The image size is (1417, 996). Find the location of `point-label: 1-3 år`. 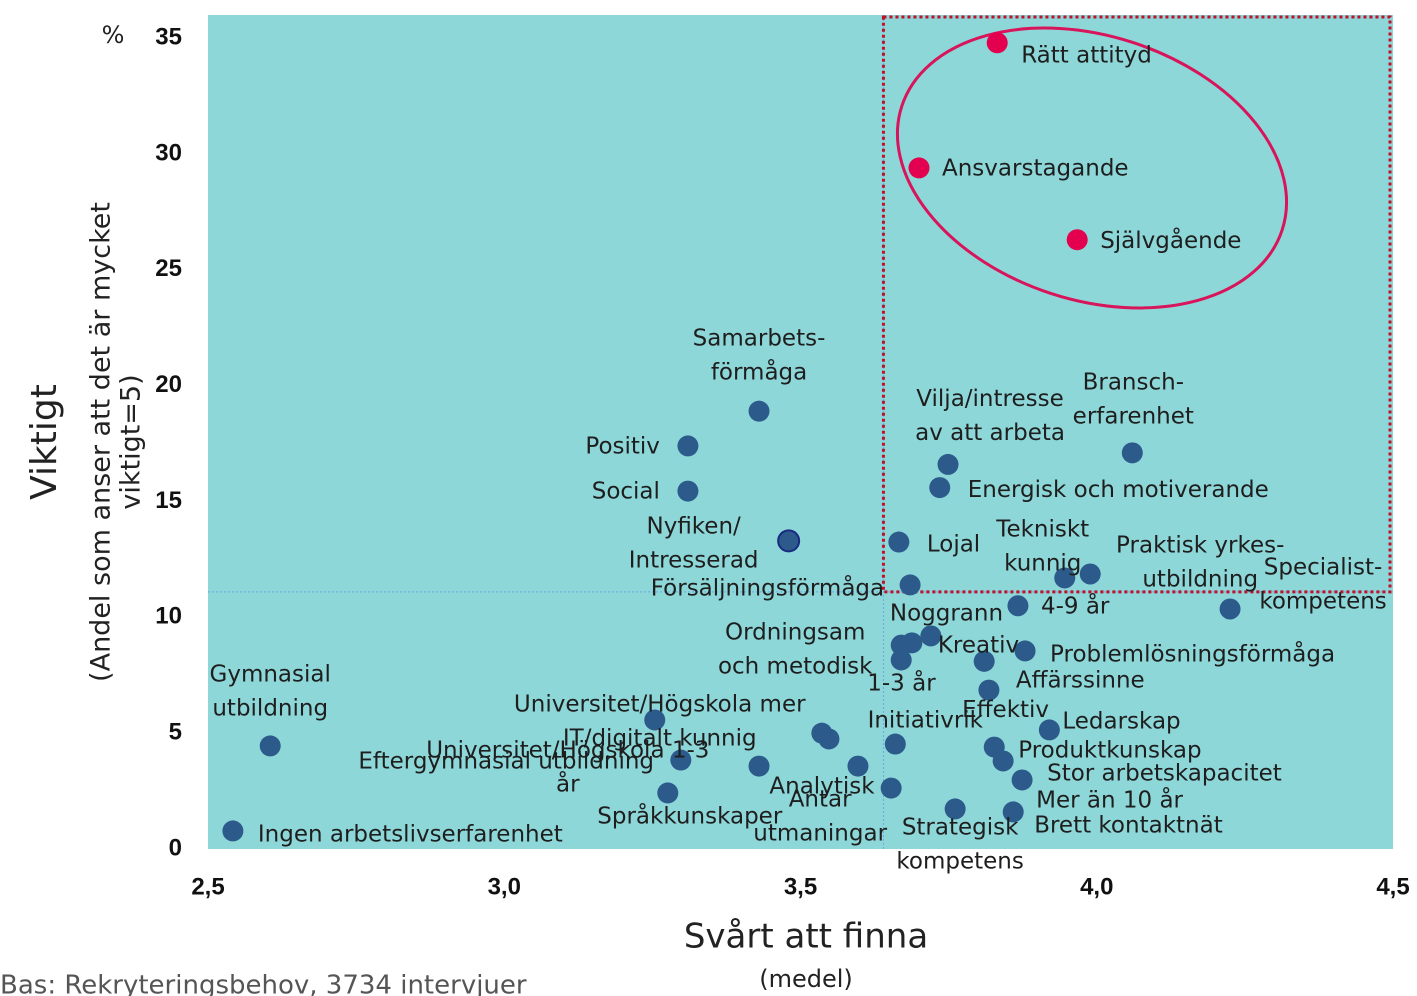

point-label: 1-3 år is located at coordinates (901, 682).